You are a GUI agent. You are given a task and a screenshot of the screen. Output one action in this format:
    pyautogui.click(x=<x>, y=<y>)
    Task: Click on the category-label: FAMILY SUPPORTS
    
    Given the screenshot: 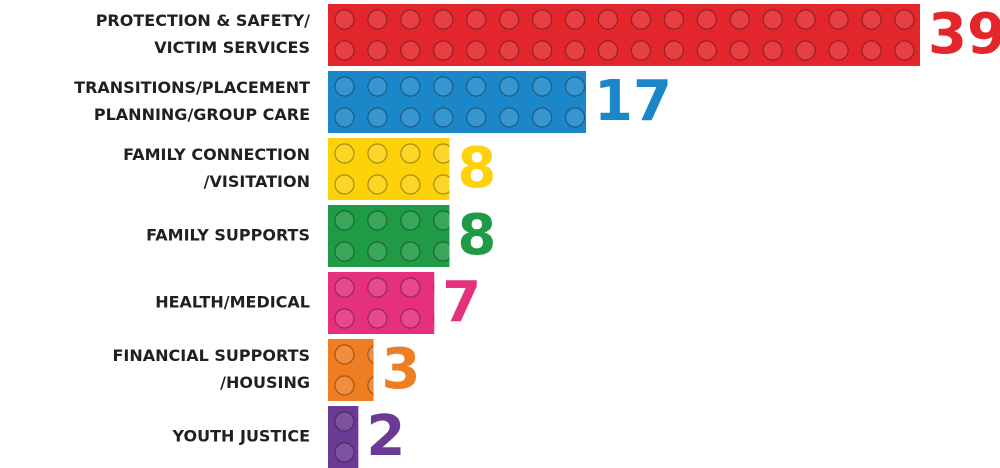 What is the action you would take?
    pyautogui.click(x=228, y=235)
    